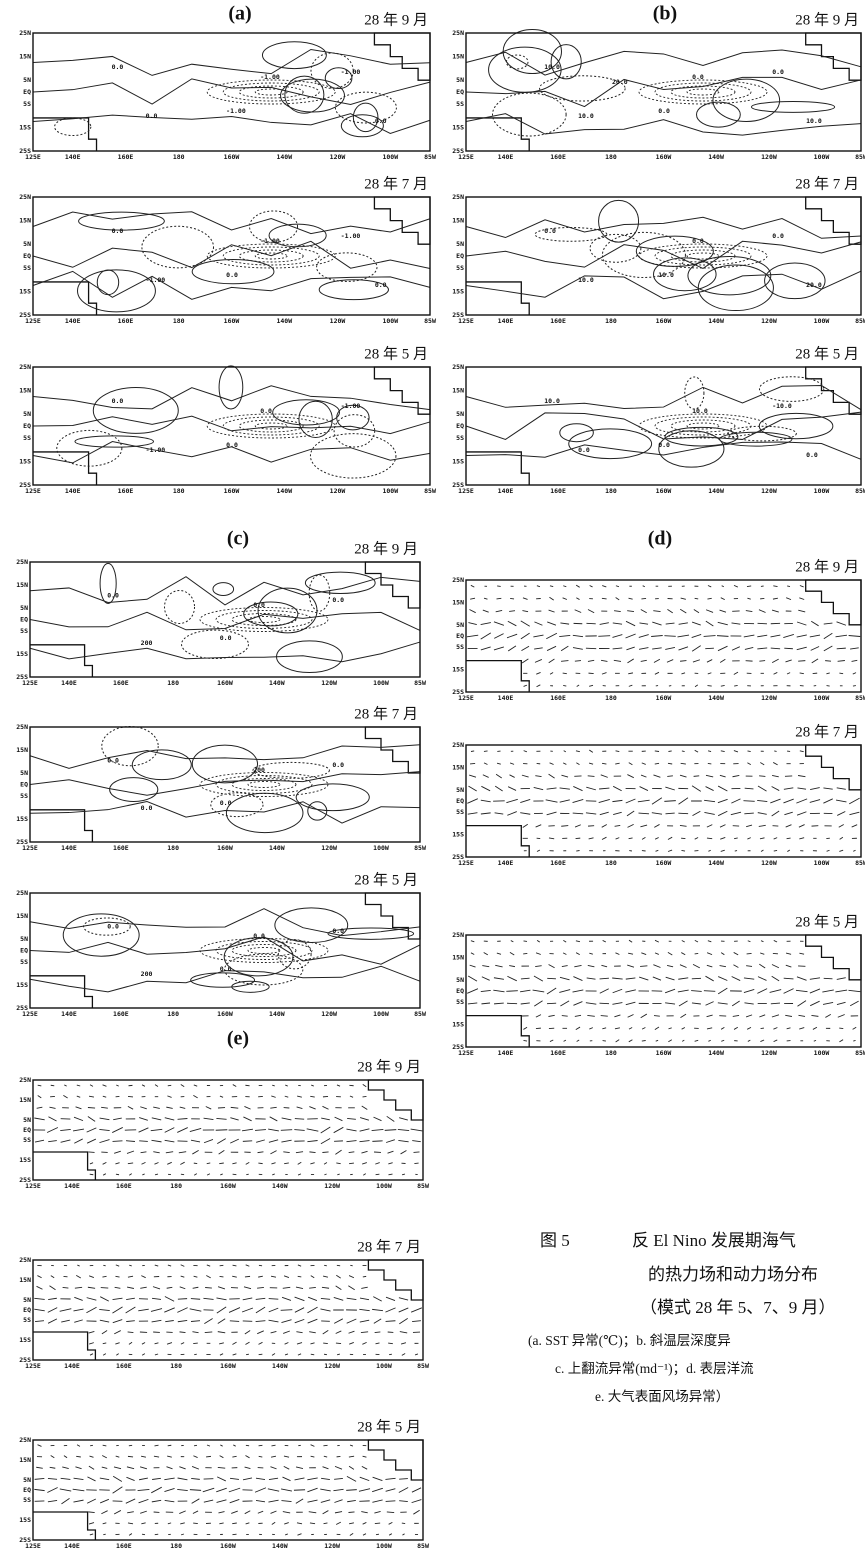 The width and height of the screenshot is (865, 1550). I want to click on contour-label: -1.00, so click(236, 111).